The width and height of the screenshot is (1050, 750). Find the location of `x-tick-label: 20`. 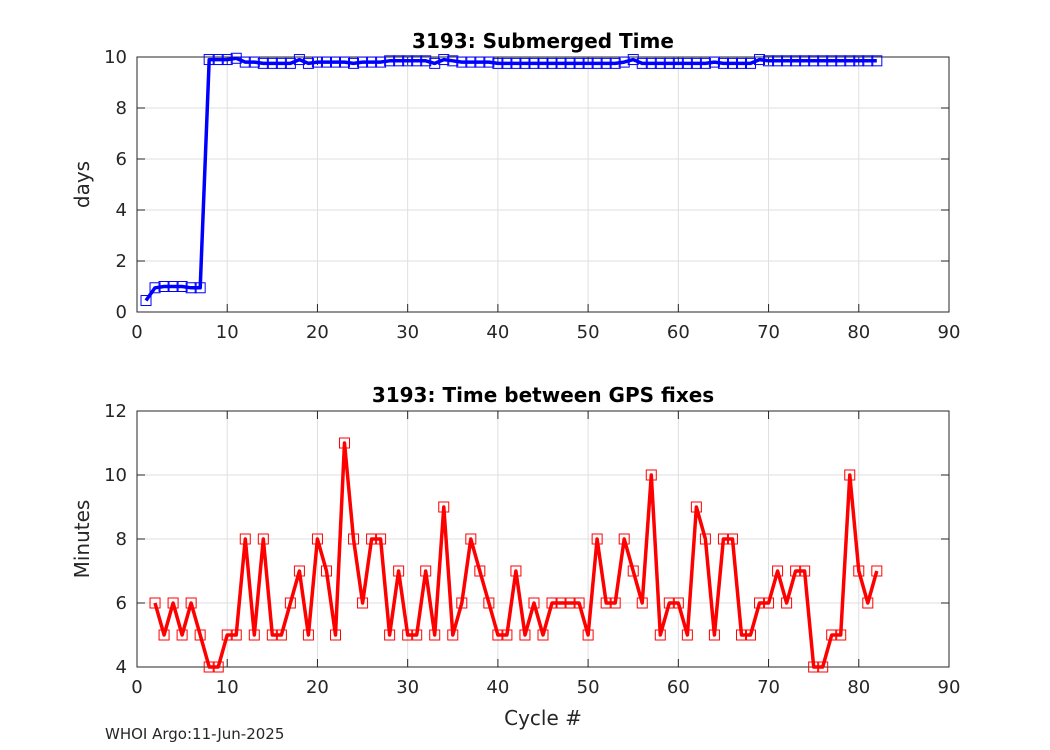

x-tick-label: 20 is located at coordinates (317, 687).